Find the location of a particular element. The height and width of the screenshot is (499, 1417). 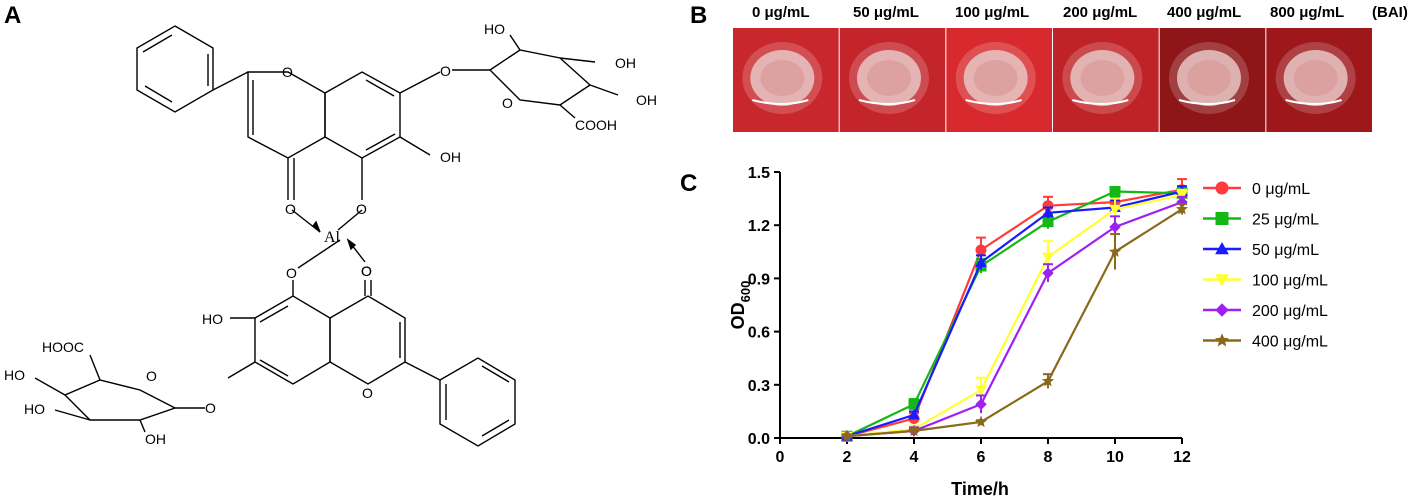

x-tick-label: 4 is located at coordinates (914, 457).